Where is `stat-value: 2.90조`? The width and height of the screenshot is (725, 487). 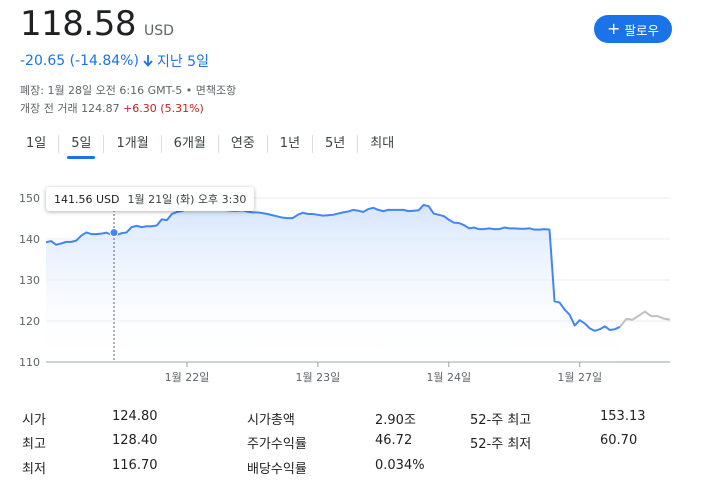
stat-value: 2.90조 is located at coordinates (395, 420).